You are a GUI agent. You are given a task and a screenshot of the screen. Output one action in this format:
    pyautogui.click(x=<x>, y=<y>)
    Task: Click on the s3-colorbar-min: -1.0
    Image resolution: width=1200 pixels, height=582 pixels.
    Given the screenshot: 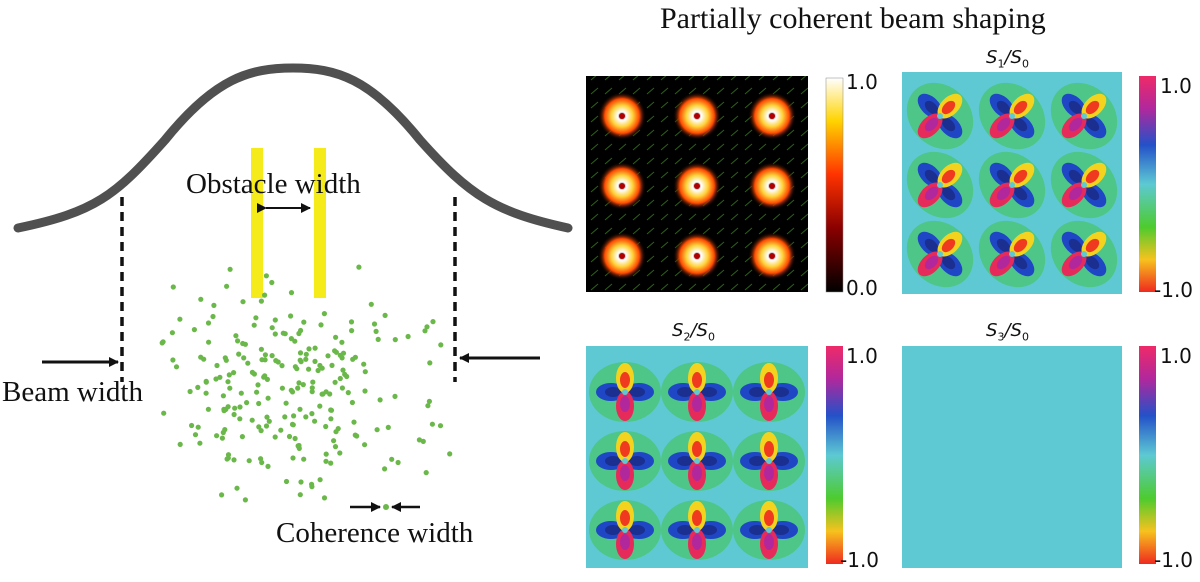 What is the action you would take?
    pyautogui.click(x=1174, y=560)
    